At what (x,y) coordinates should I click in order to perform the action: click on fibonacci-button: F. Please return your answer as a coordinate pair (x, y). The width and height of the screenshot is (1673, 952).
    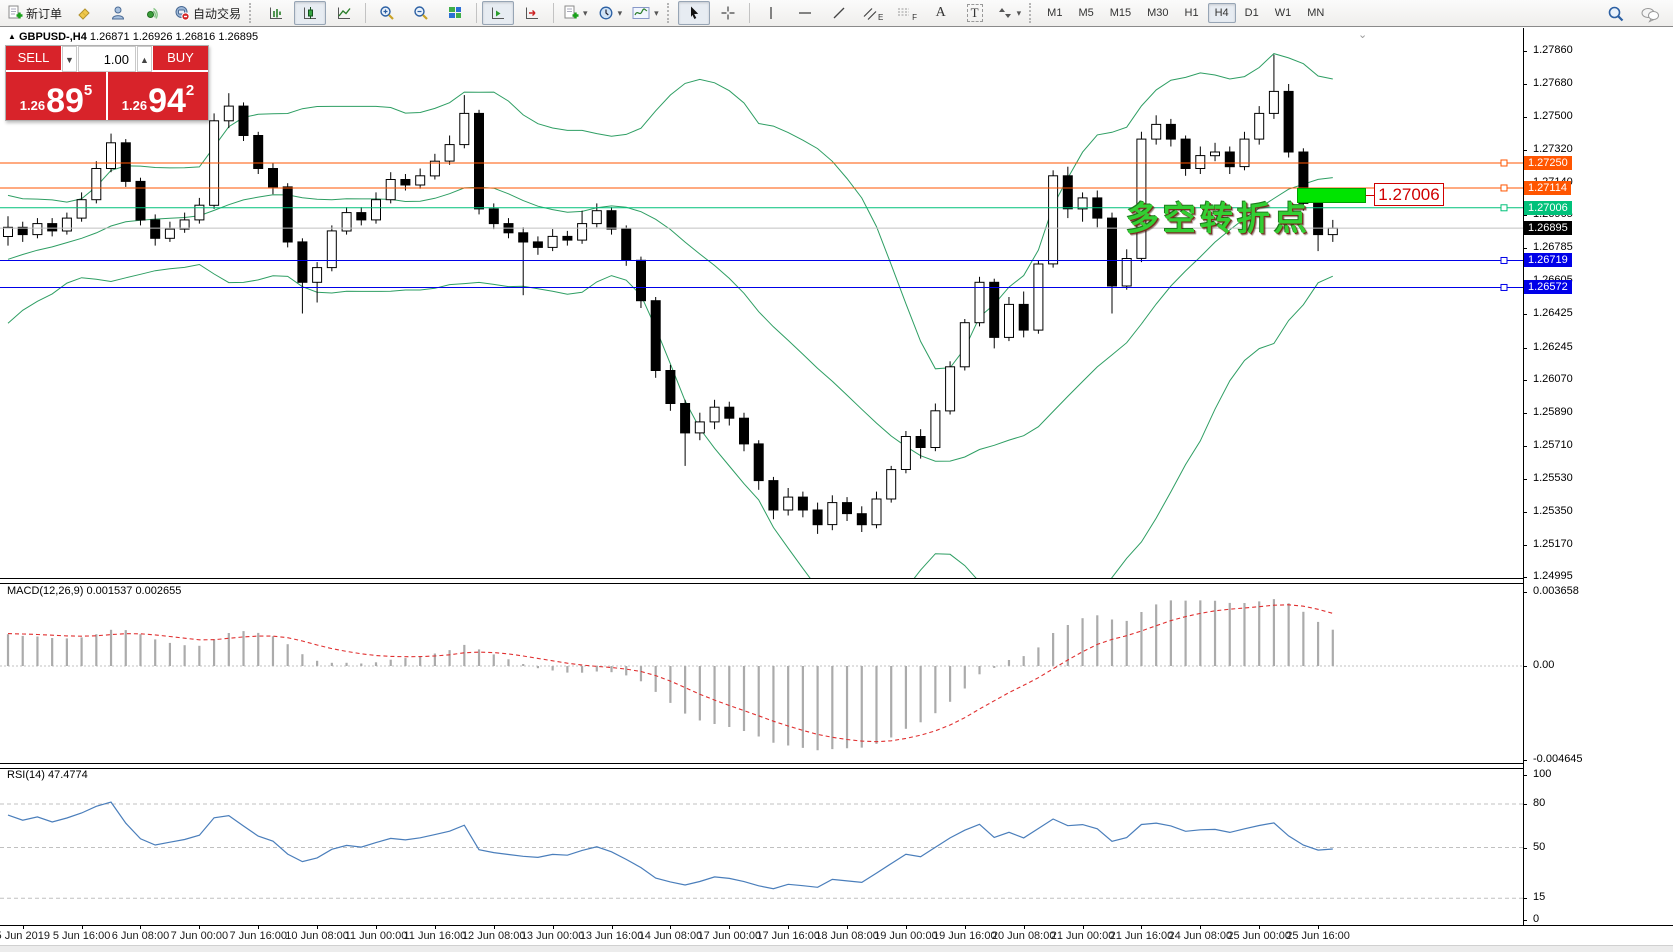
    Looking at the image, I should click on (907, 13).